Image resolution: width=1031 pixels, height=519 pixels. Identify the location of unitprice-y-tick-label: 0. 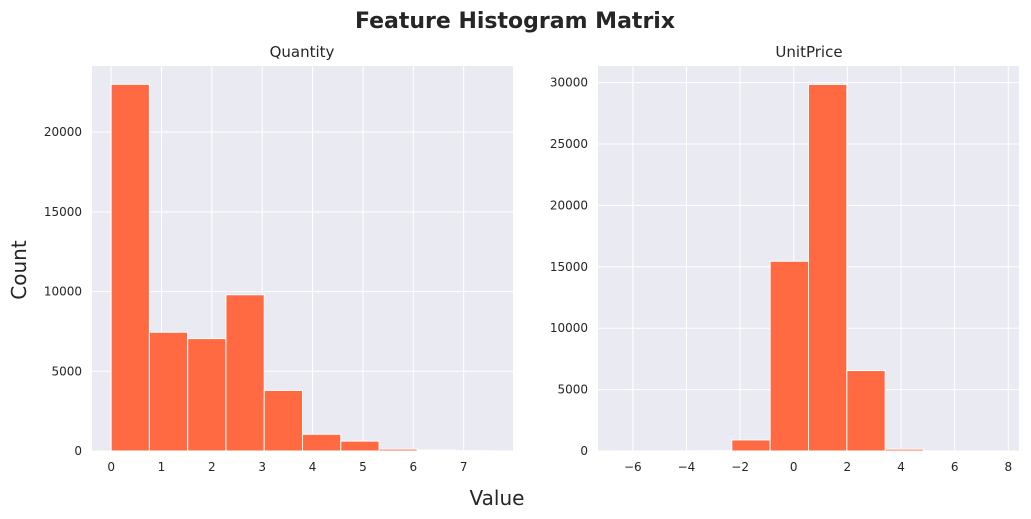
(584, 451).